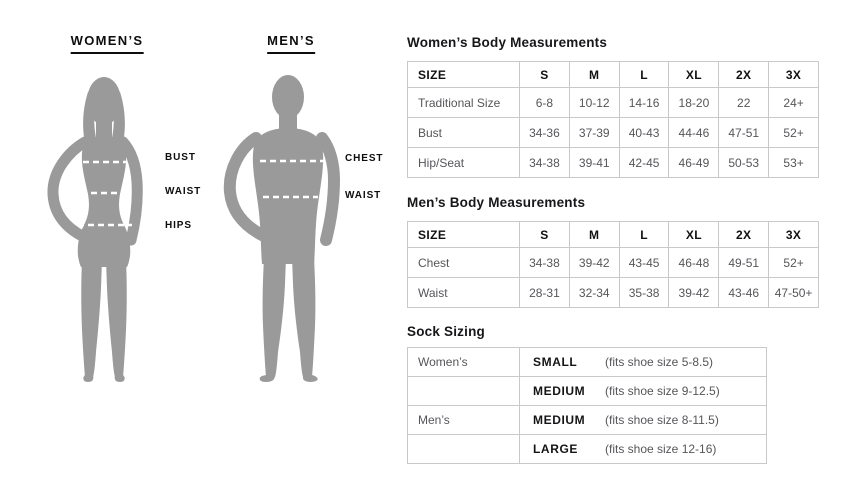 This screenshot has height=500, width=843. I want to click on womens-body-silhouette, so click(95, 229).